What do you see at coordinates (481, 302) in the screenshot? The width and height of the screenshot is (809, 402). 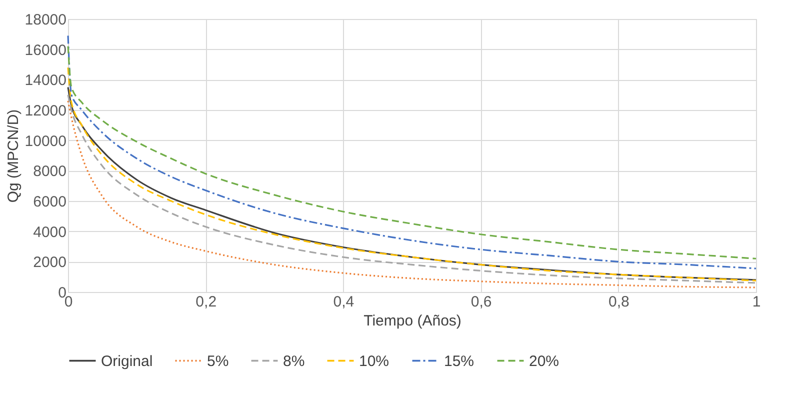 I see `x-tick-label: 0,6` at bounding box center [481, 302].